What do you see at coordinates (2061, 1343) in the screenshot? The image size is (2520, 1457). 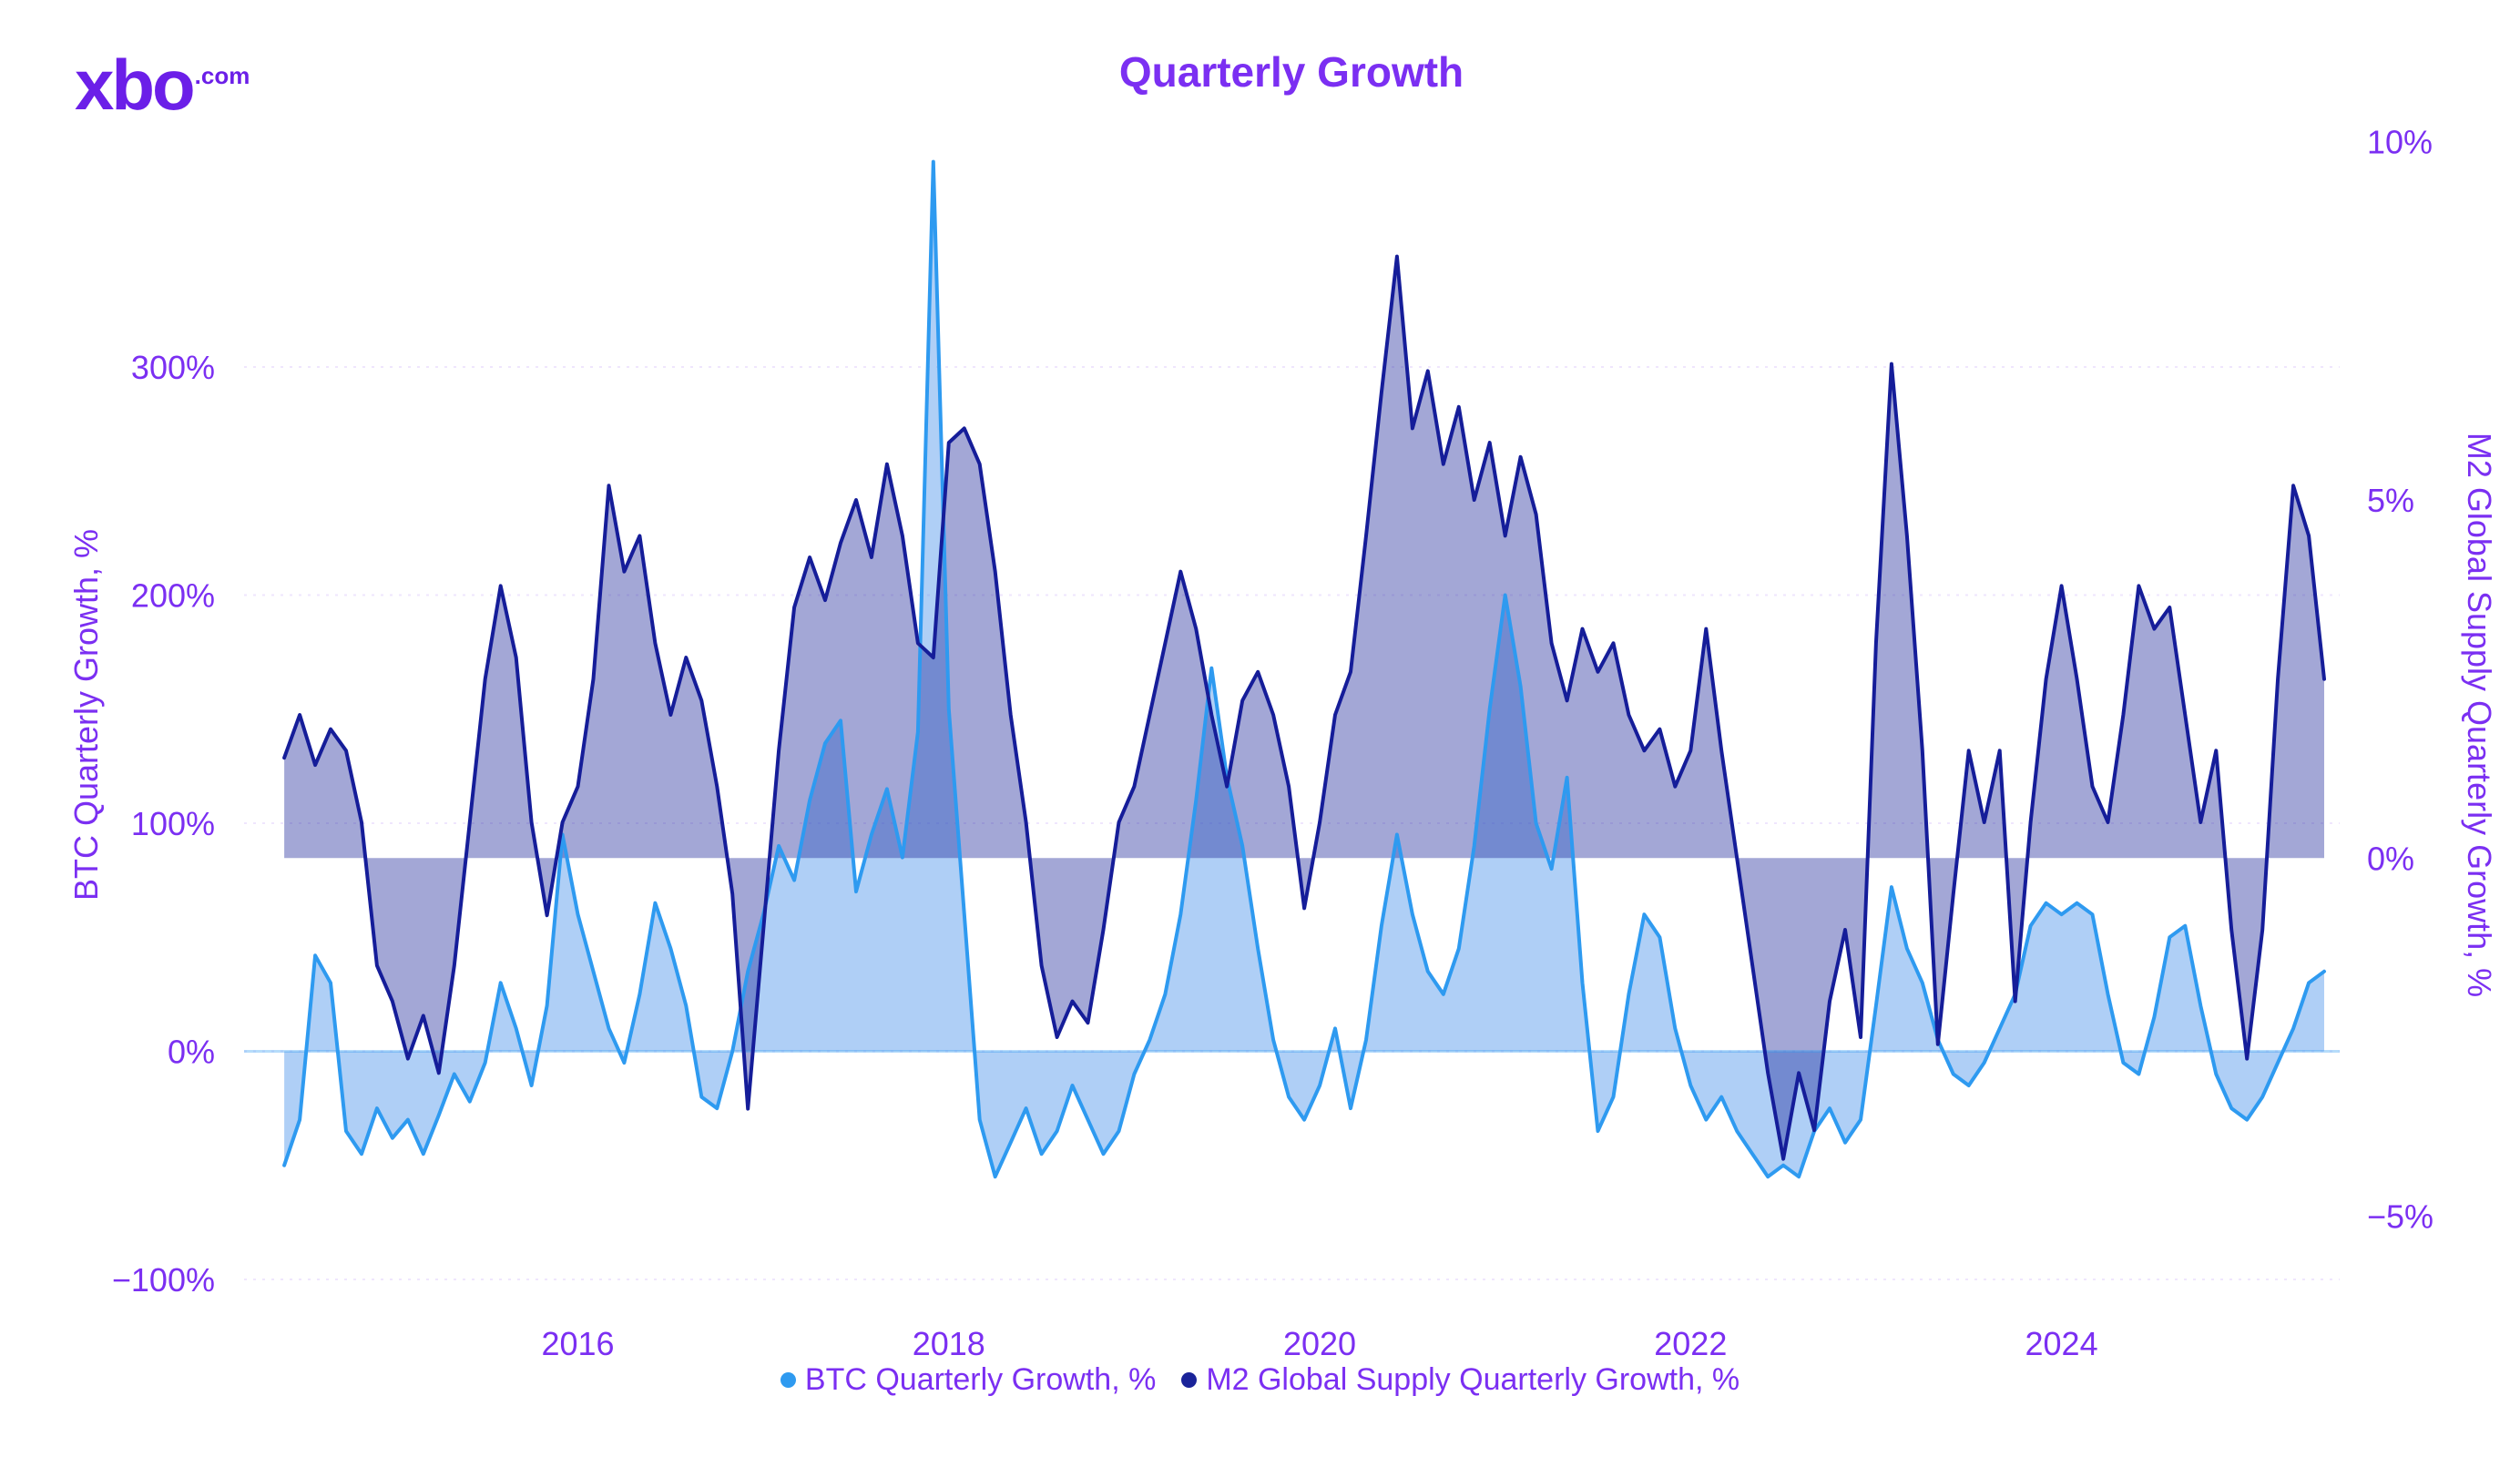 I see `x-axis-tick-label: 2024` at bounding box center [2061, 1343].